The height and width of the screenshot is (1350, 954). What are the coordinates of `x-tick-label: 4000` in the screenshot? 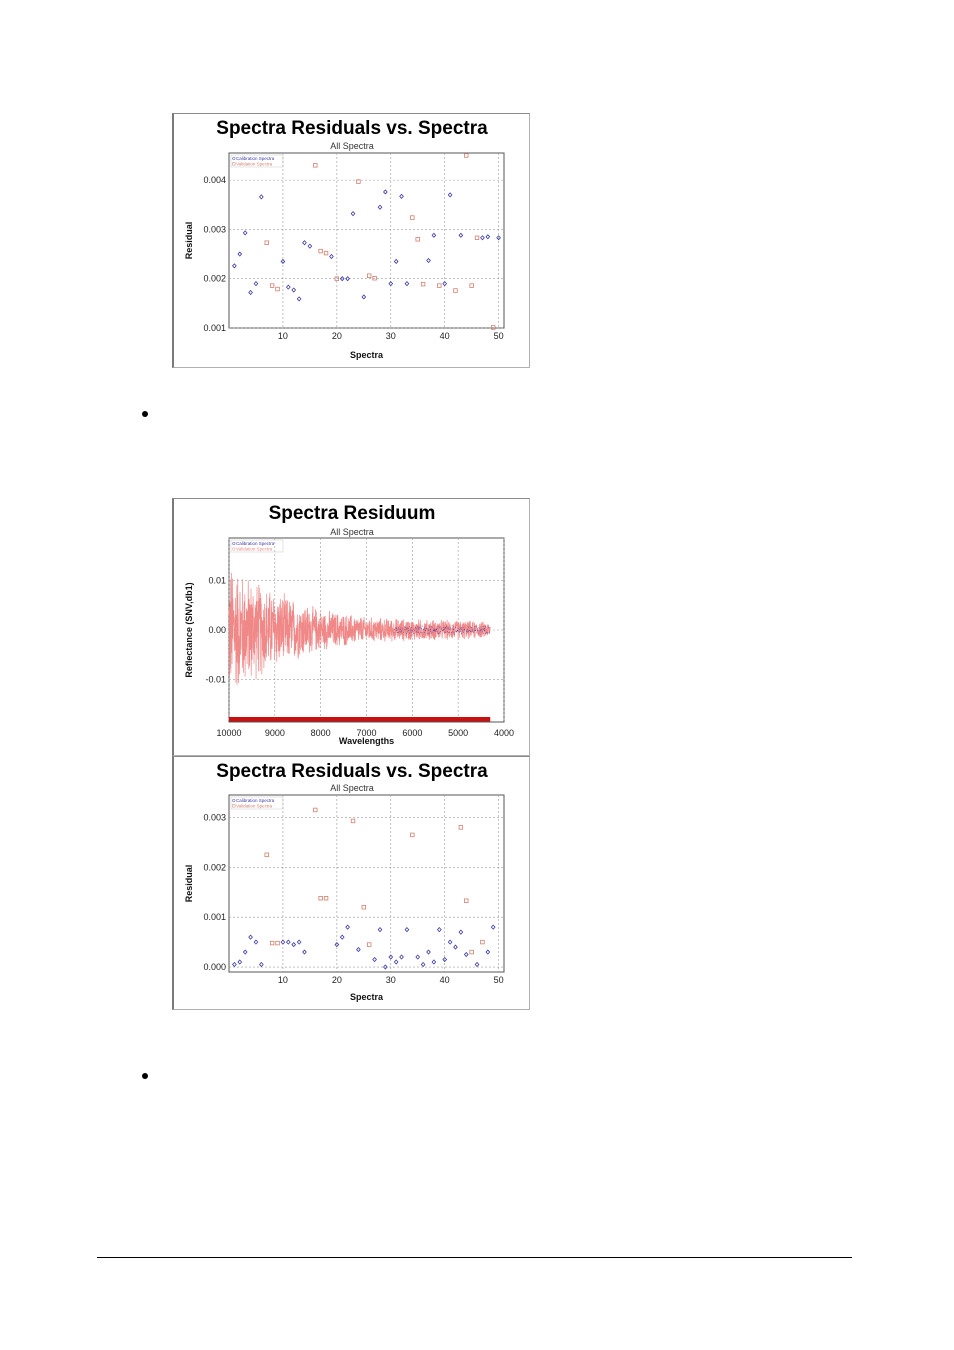 It's located at (504, 733).